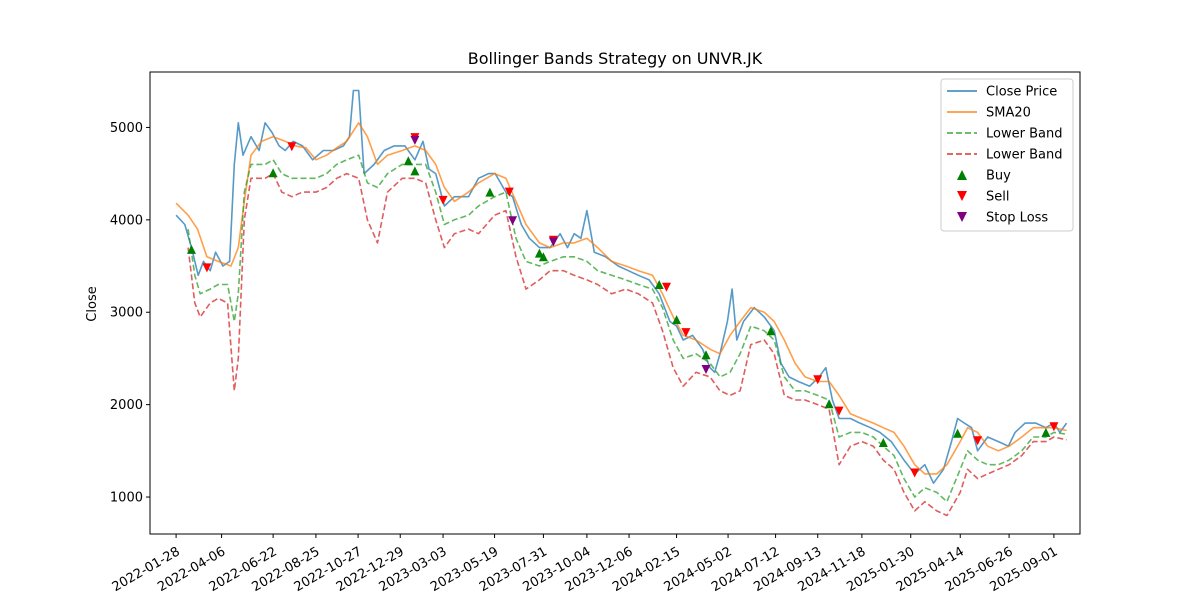 The width and height of the screenshot is (1200, 600). I want to click on chart-title: Bollinger Bands Strategy on UNVR.JK, so click(615, 58).